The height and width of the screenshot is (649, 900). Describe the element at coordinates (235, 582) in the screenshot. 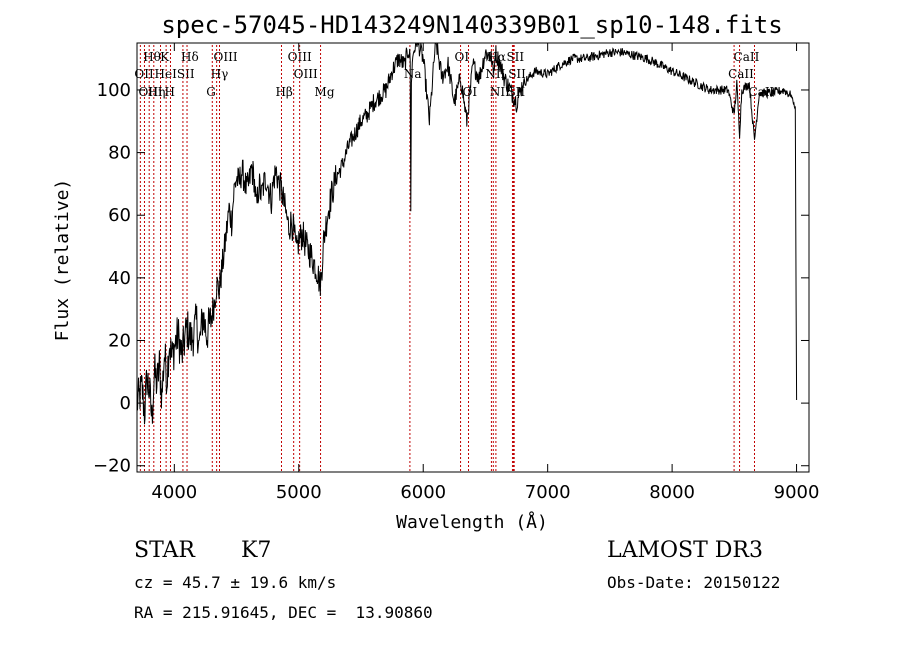

I see `velocity-readout: cz = 45.7 ± 19.6 km/s` at that location.